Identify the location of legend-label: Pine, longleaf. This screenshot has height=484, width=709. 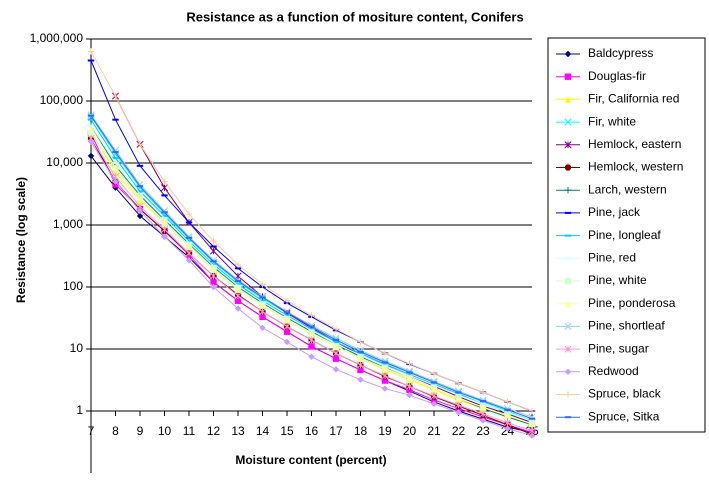
(624, 235).